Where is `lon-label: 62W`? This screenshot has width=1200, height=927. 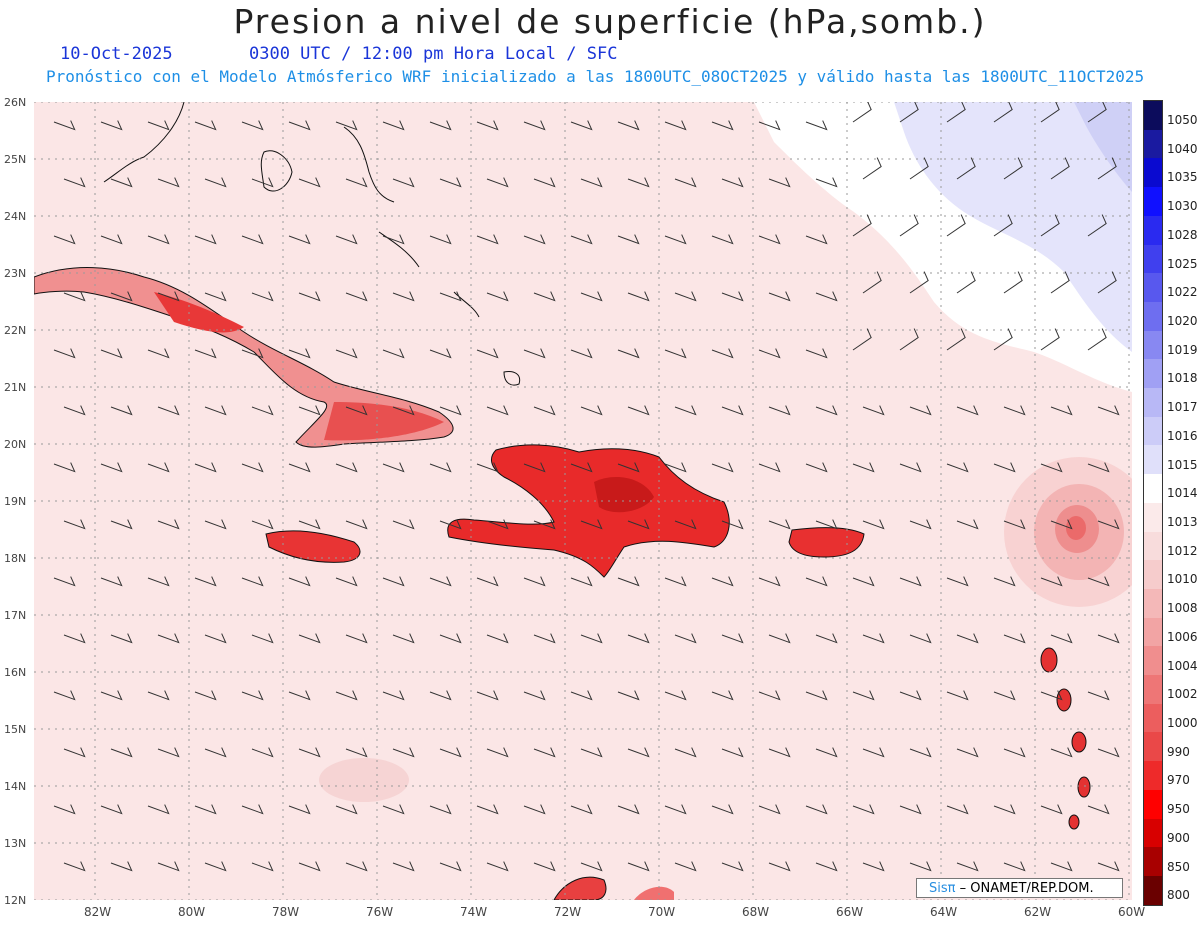 lon-label: 62W is located at coordinates (1038, 912).